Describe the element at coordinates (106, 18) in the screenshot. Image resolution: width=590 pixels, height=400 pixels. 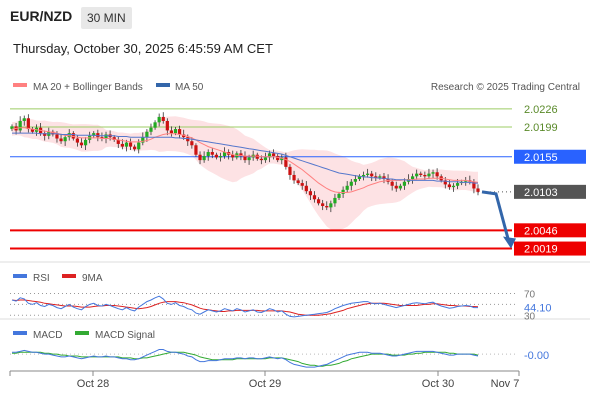
I see `timeframe-badge: 30 MIN` at that location.